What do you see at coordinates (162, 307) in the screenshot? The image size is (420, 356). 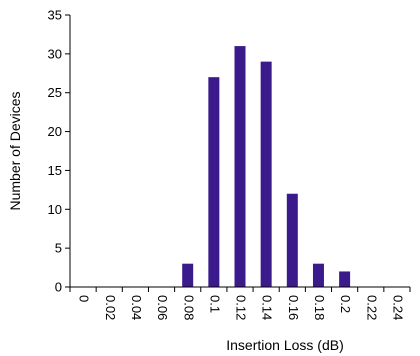 I see `x-tick-label: 0.06` at bounding box center [162, 307].